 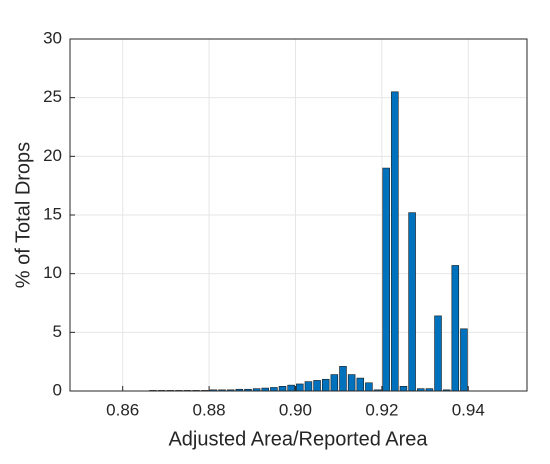 I want to click on x-tick-label: 0.86, so click(x=122, y=409).